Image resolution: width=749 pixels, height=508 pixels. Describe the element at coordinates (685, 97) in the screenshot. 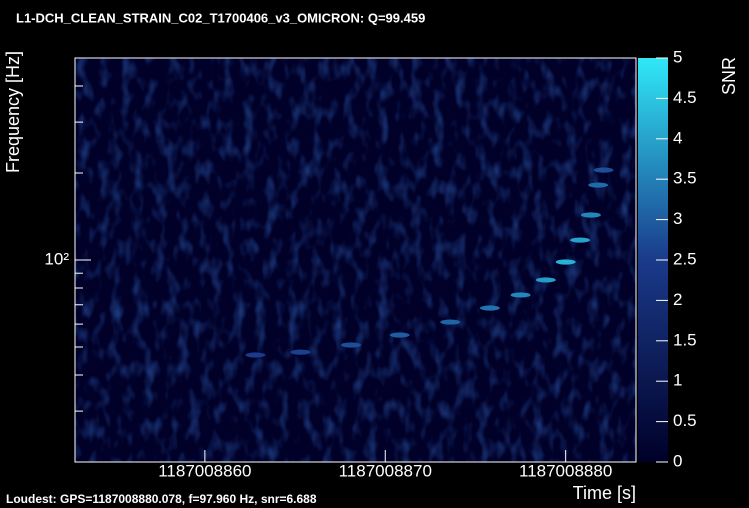

I see `colorbar-tick-label: 4.5` at that location.